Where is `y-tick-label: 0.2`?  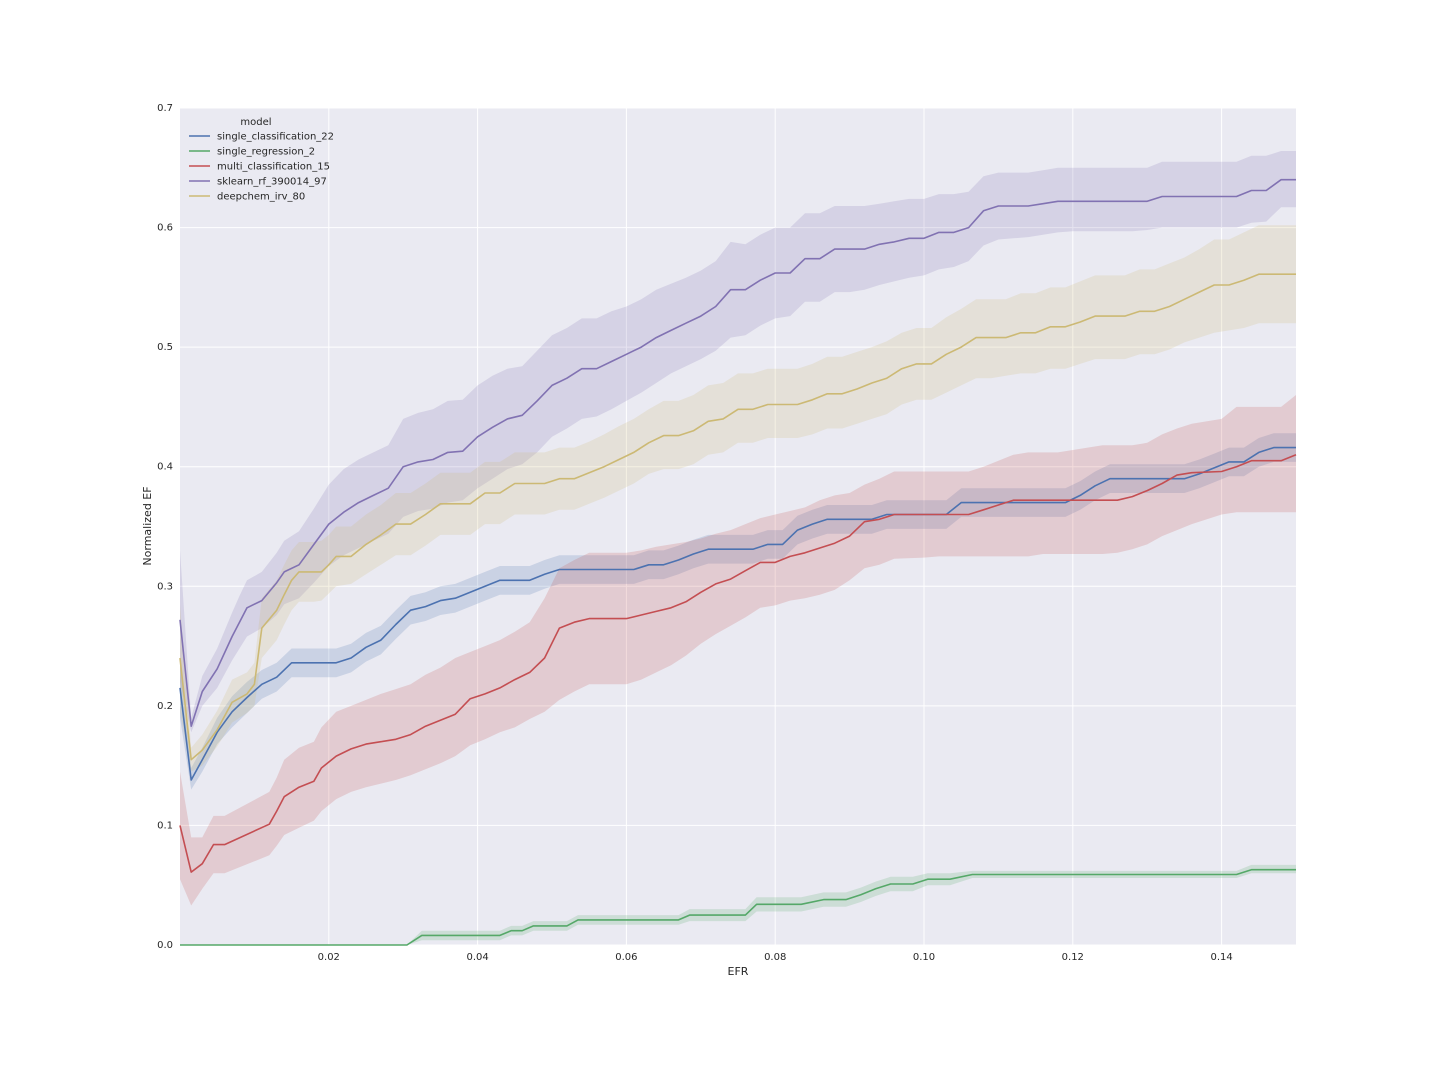 y-tick-label: 0.2 is located at coordinates (165, 706).